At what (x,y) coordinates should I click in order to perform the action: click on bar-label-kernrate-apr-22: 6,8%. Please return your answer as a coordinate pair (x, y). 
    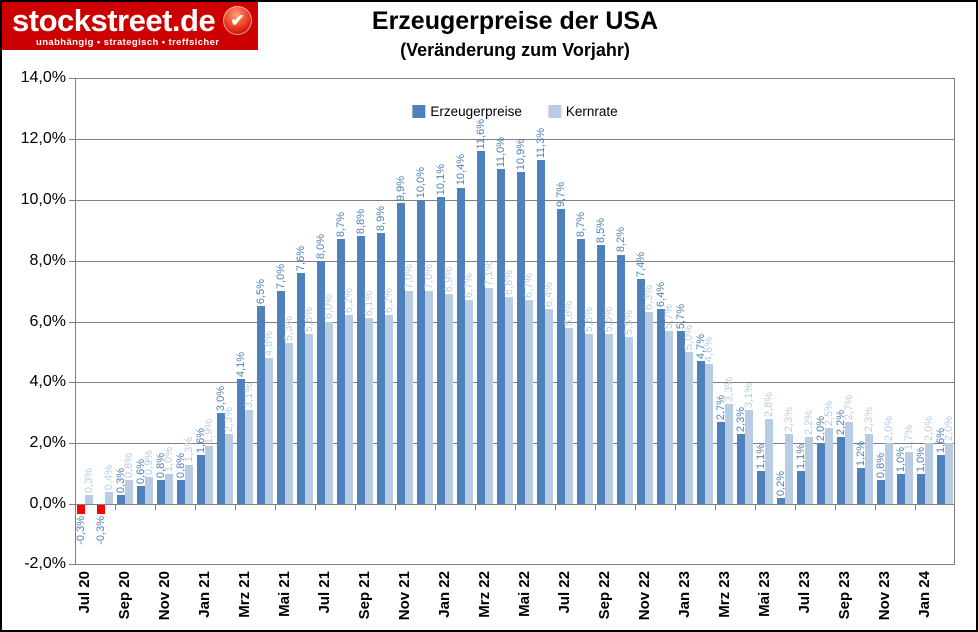
    Looking at the image, I should click on (509, 283).